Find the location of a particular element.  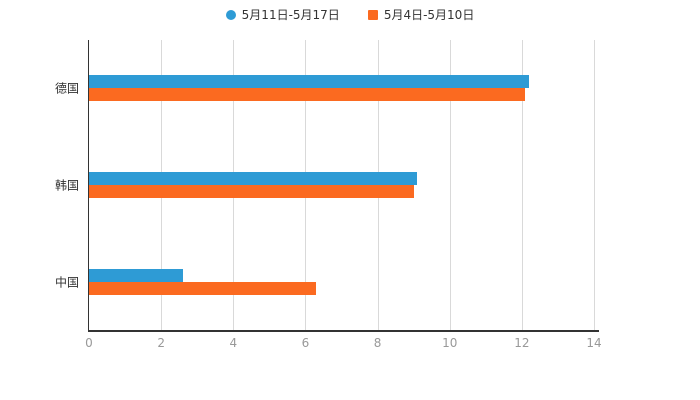

bar-series0-韩国 is located at coordinates (253, 178).